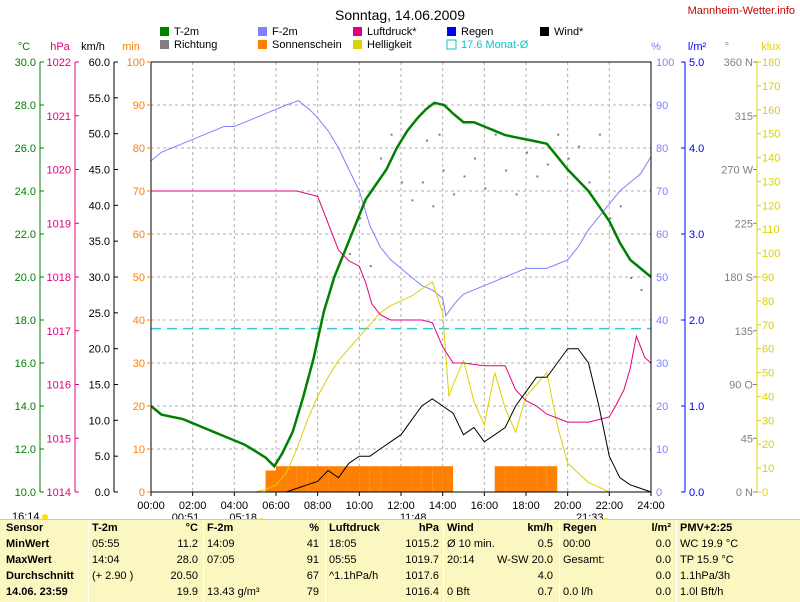  Describe the element at coordinates (59, 332) in the screenshot. I see `y-tick-label: 1017` at that location.